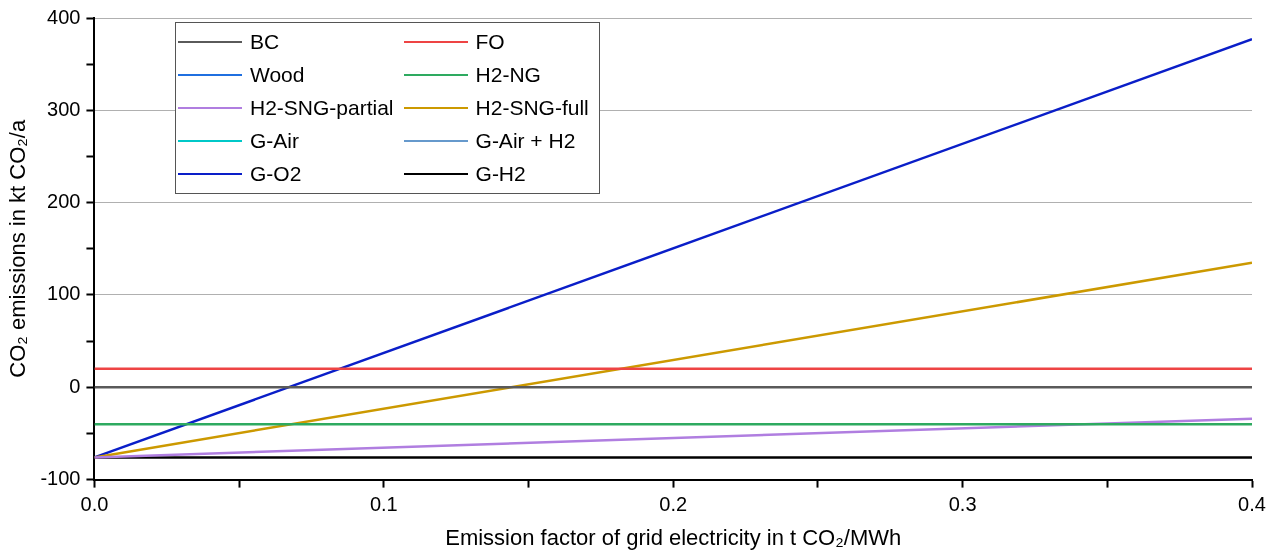  What do you see at coordinates (532, 108) in the screenshot?
I see `legend-label: H2-SNG-full` at bounding box center [532, 108].